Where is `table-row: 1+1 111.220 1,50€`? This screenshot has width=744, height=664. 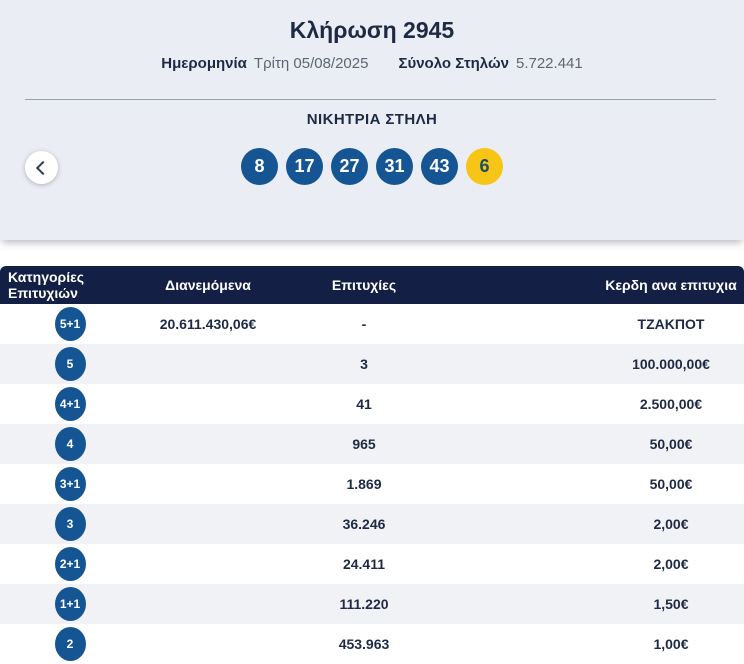
table-row: 1+1 111.220 1,50€ is located at coordinates (372, 604).